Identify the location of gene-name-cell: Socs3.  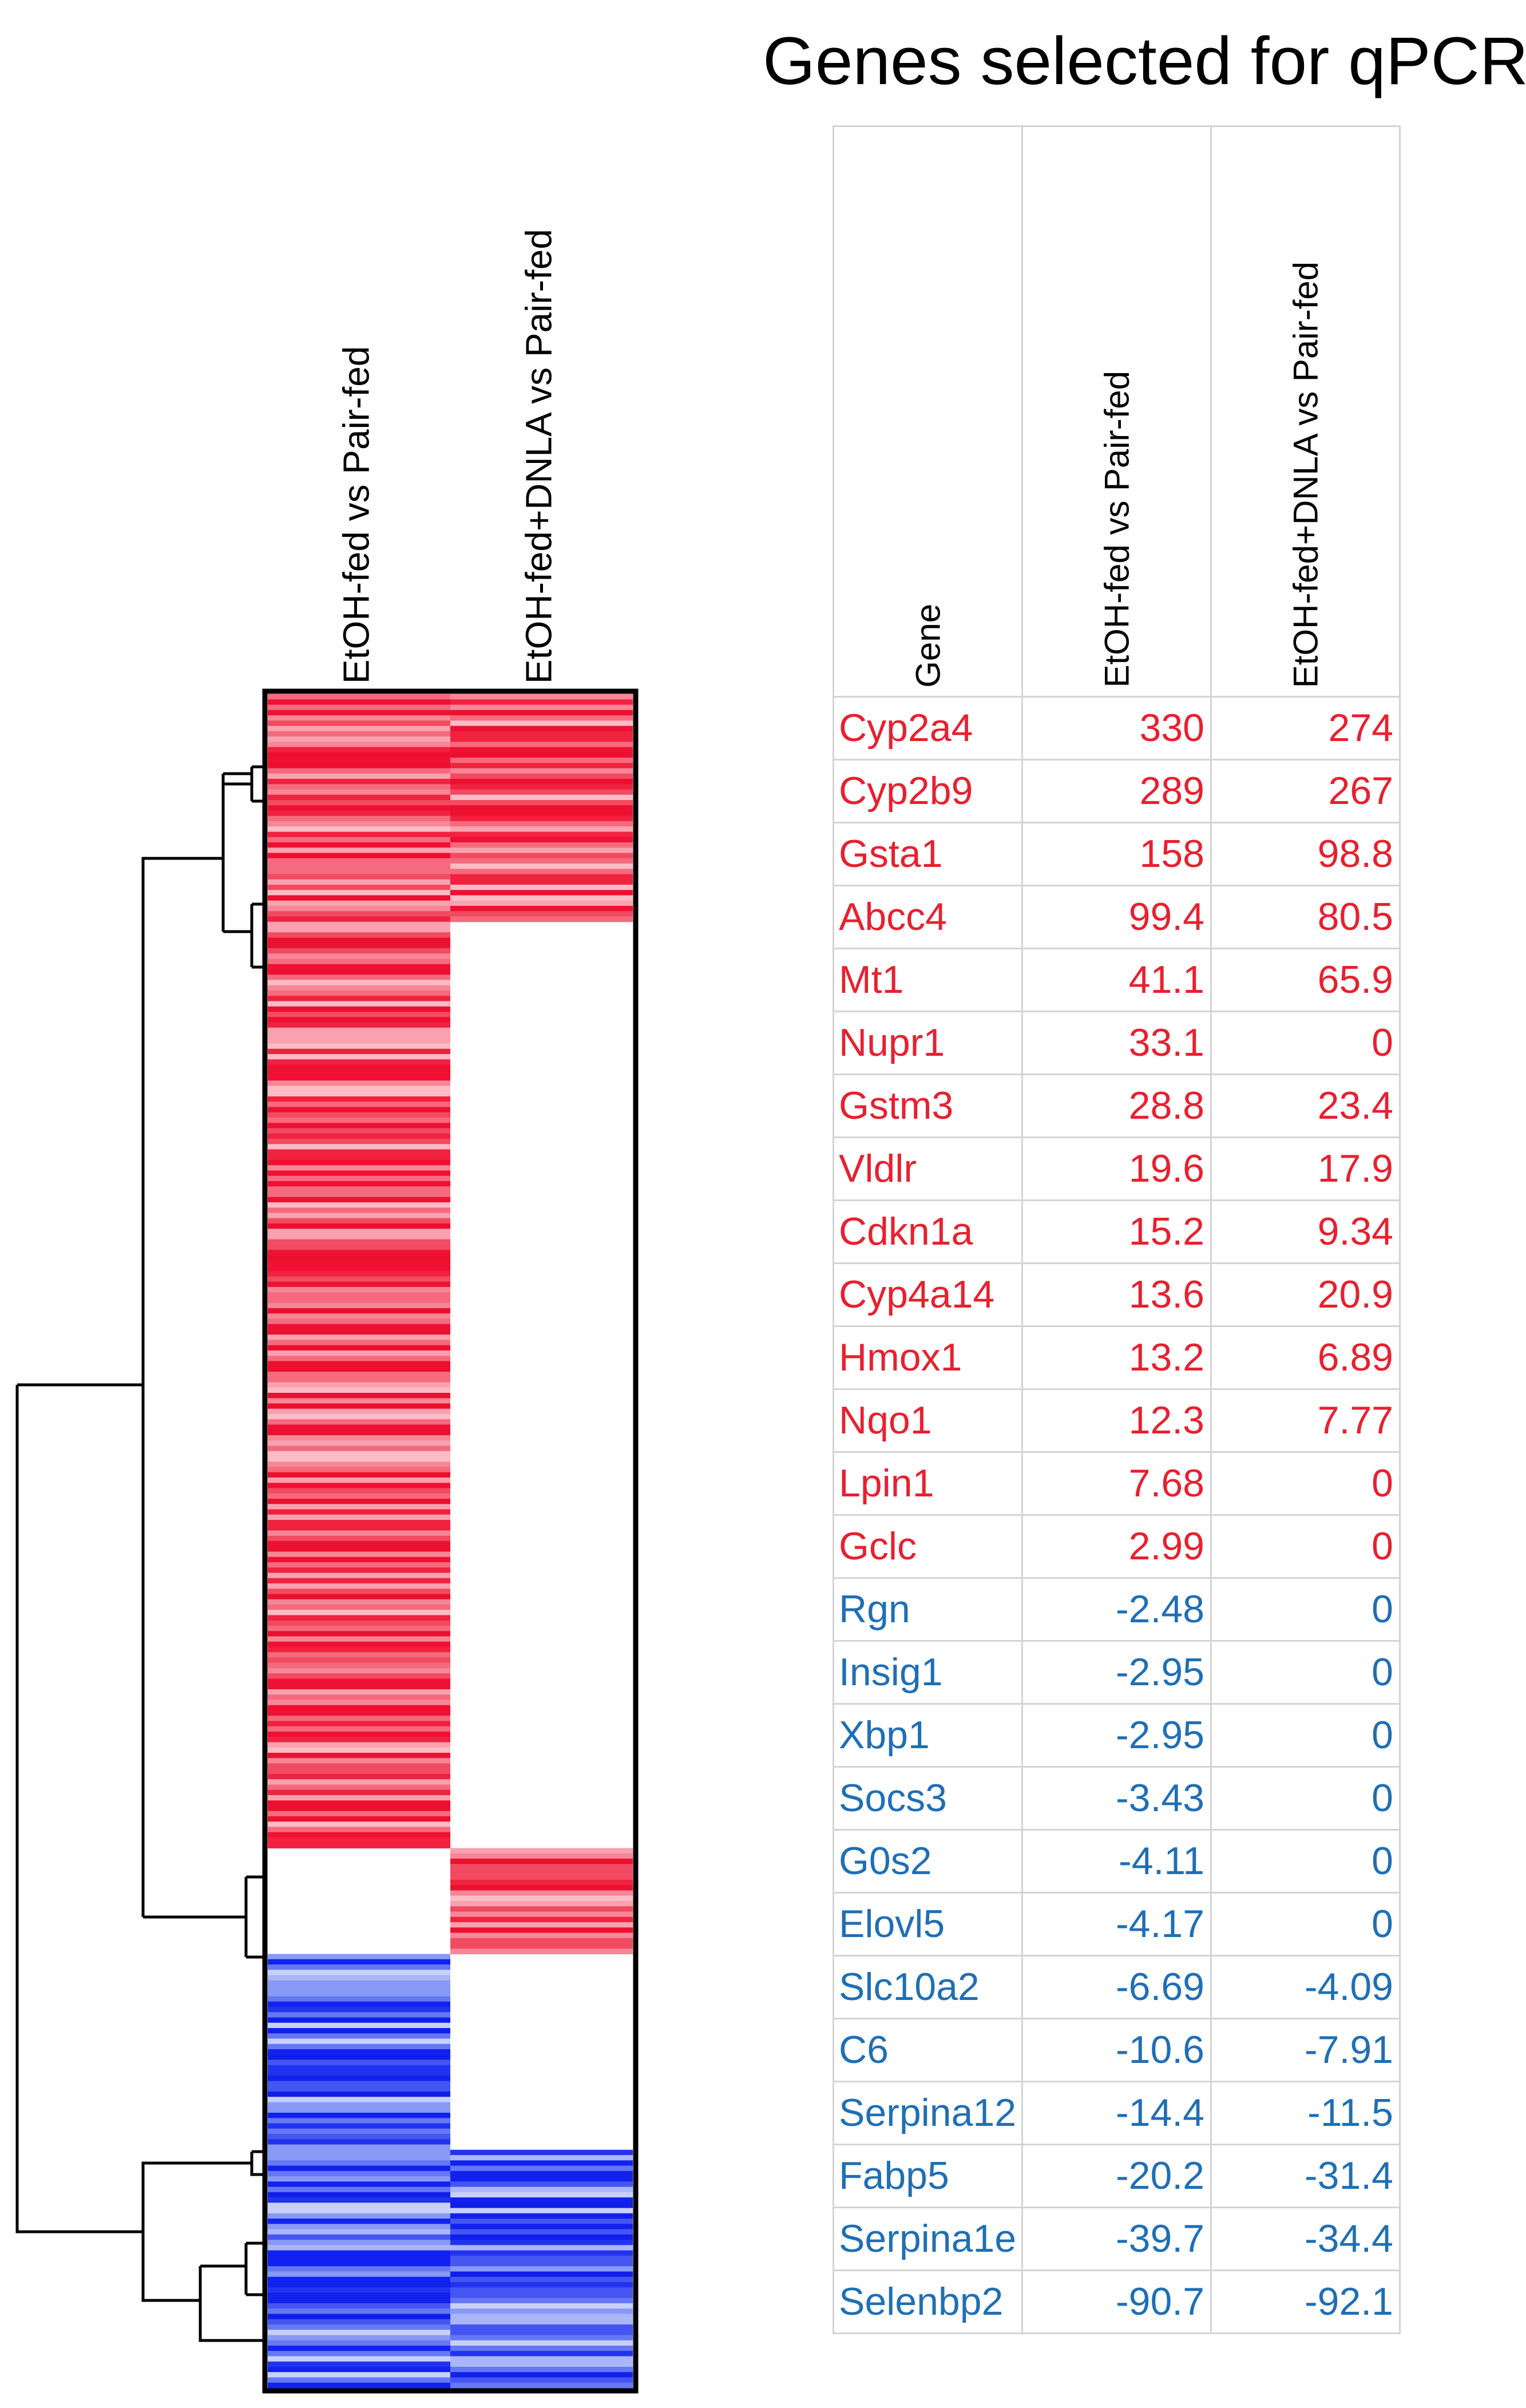
(928, 1798).